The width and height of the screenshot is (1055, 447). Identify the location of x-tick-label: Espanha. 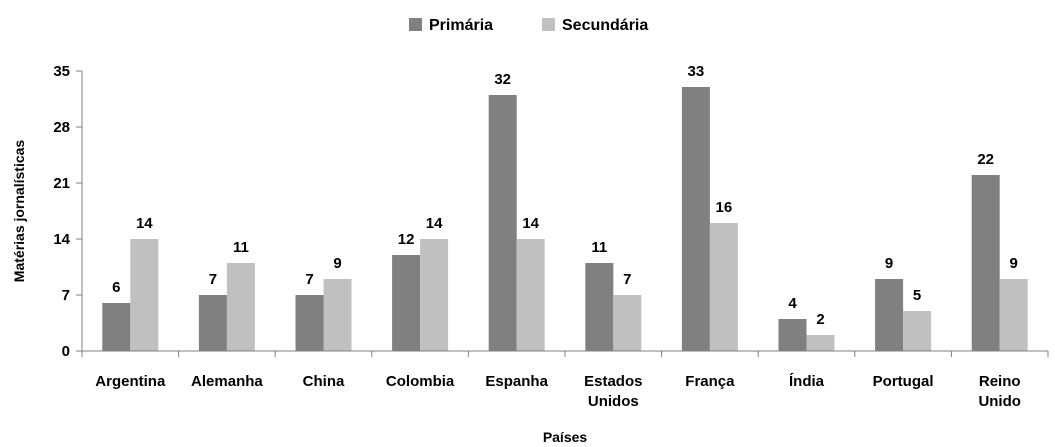
(516, 381).